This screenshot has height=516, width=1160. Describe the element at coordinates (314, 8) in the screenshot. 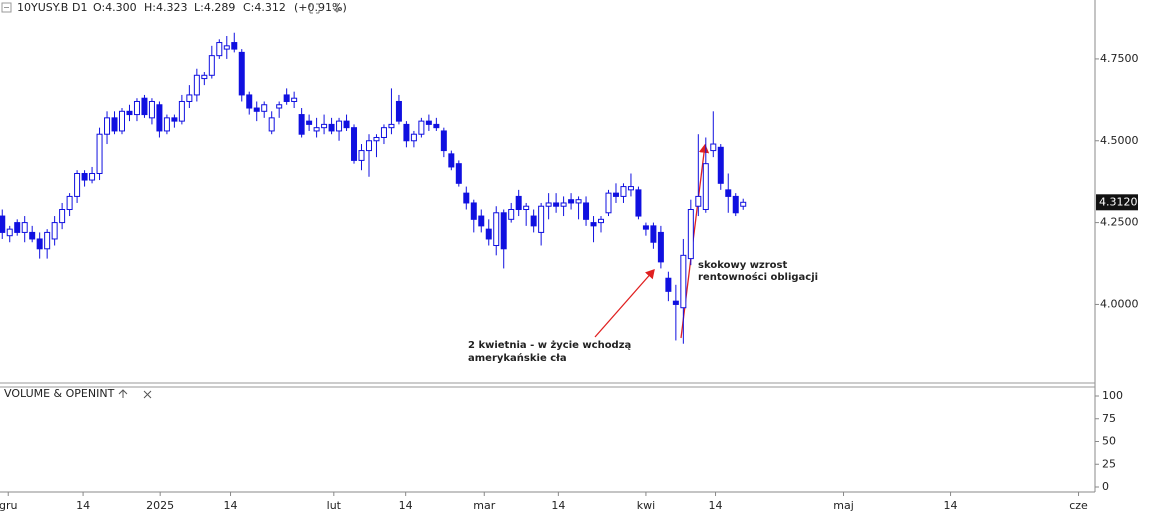

I see `maximize-icon` at that location.